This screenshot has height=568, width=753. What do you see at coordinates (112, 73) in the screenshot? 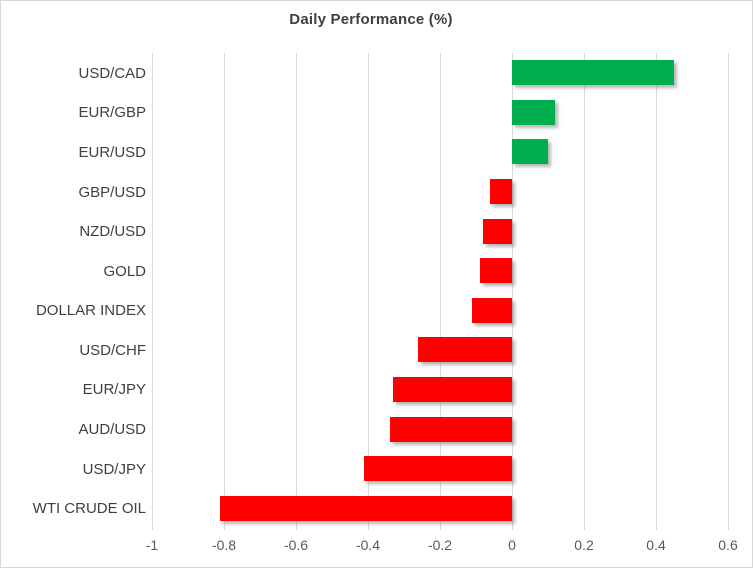
I see `category-label-usd-cad: USD/CAD` at bounding box center [112, 73].